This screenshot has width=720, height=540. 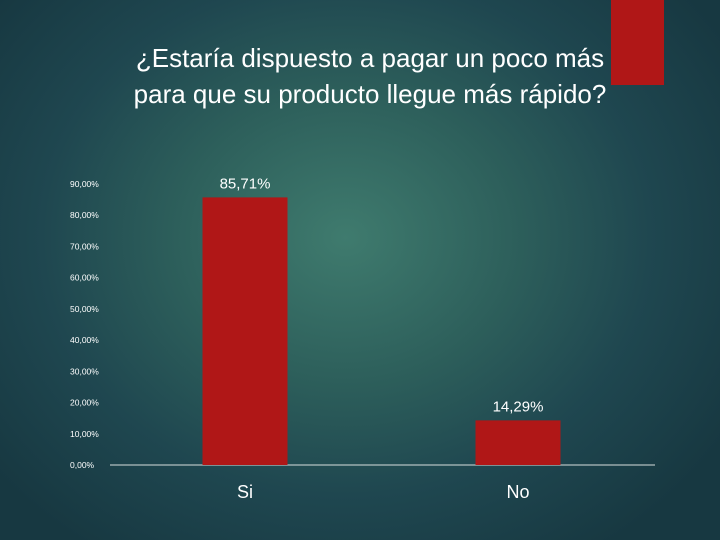 I want to click on chart-title-line-1: ¿Estaría dispuesto a pagar un poco más, so click(x=370, y=58).